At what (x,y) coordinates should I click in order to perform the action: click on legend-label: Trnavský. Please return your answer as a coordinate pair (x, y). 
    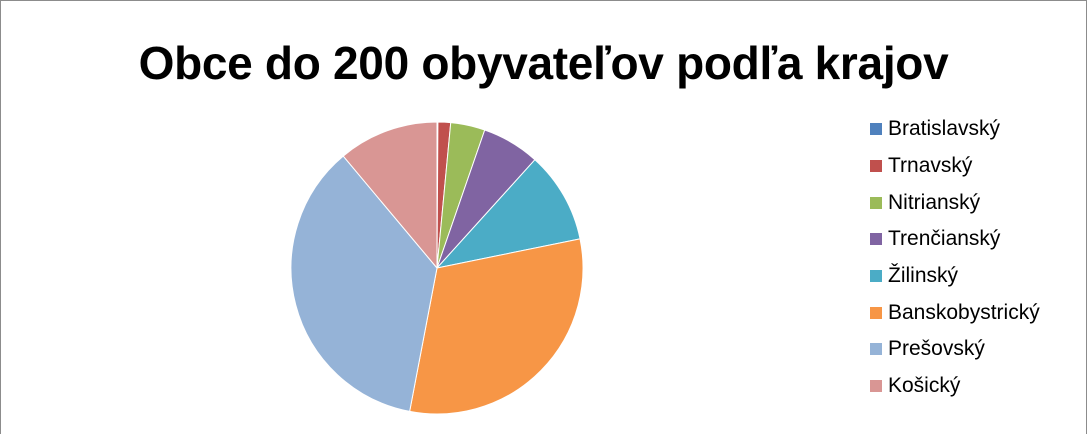
    Looking at the image, I should click on (930, 166).